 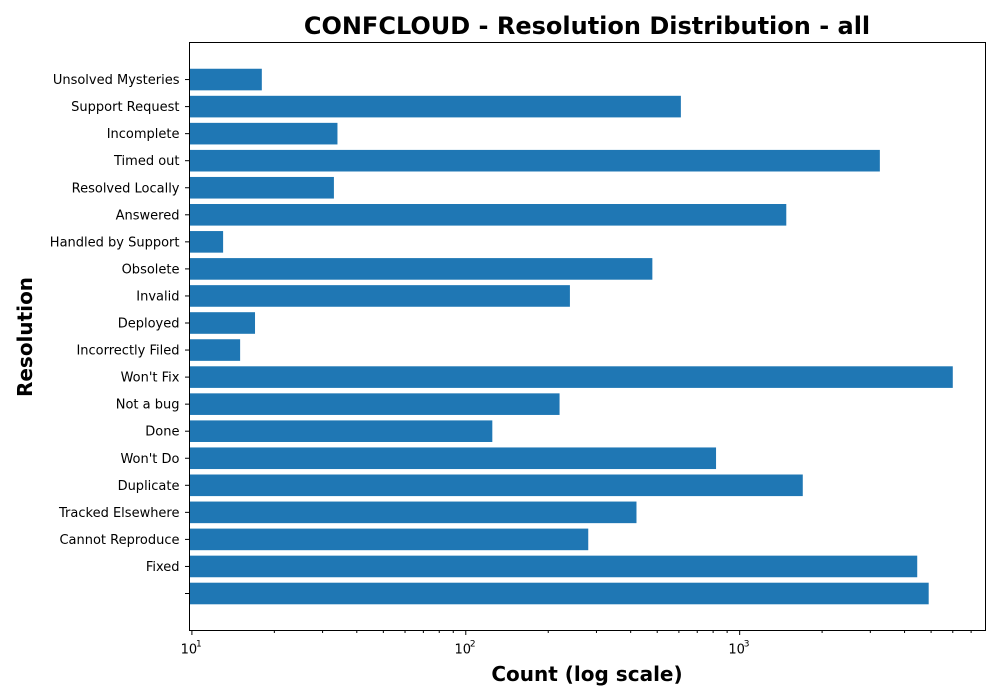 What do you see at coordinates (162, 432) in the screenshot?
I see `y-tick-label: Done` at bounding box center [162, 432].